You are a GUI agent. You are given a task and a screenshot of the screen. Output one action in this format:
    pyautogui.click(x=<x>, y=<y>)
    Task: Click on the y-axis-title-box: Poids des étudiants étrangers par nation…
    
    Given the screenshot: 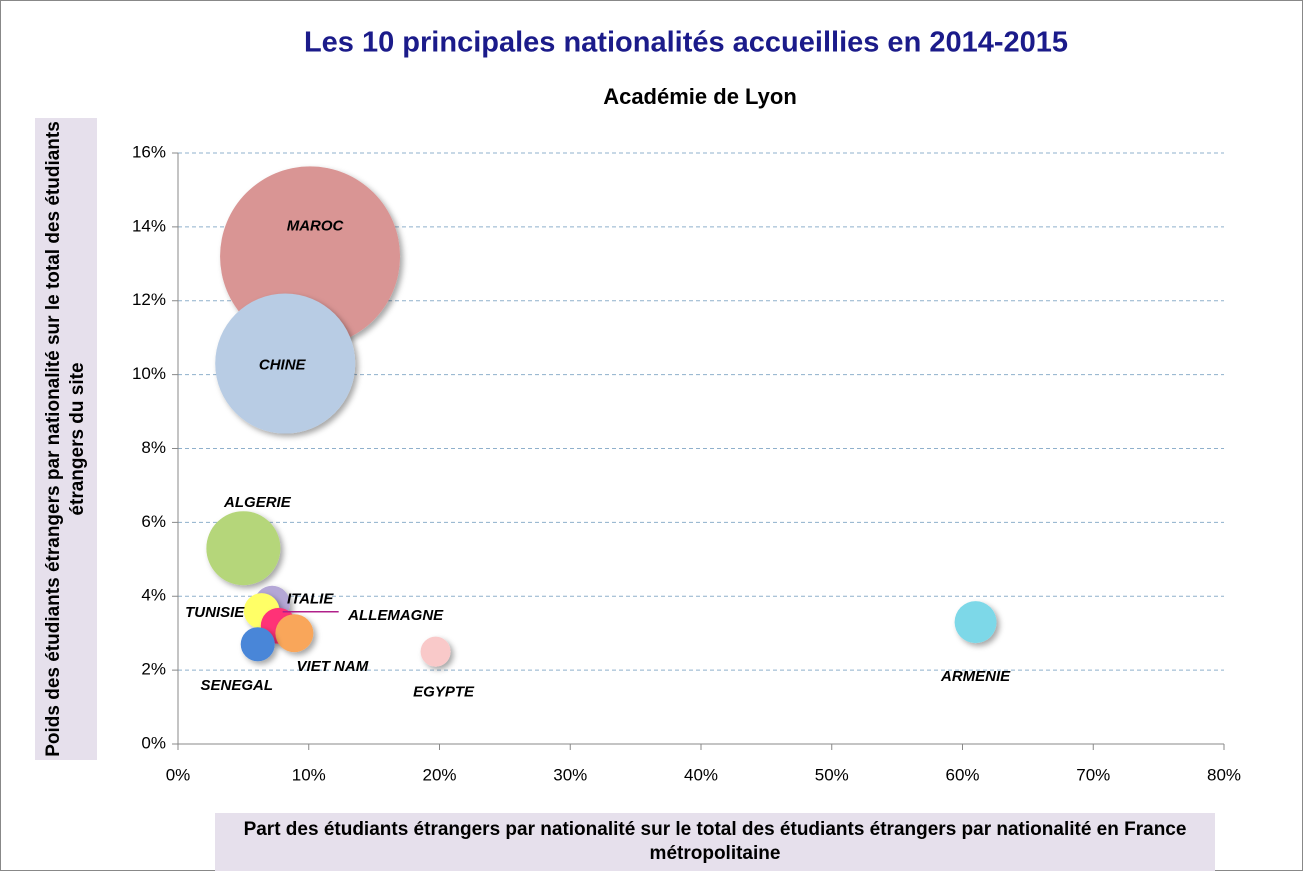 What is the action you would take?
    pyautogui.click(x=66, y=439)
    